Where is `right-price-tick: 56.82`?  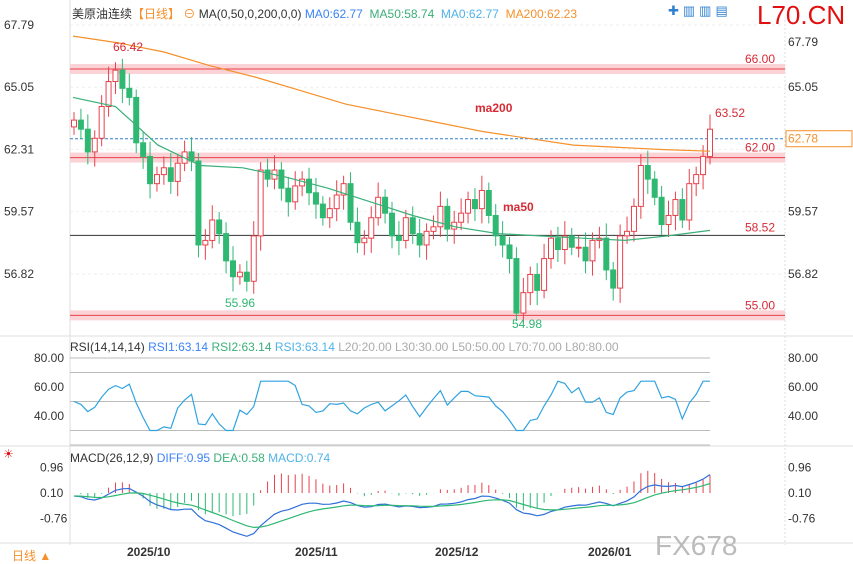
right-price-tick: 56.82 is located at coordinates (803, 274).